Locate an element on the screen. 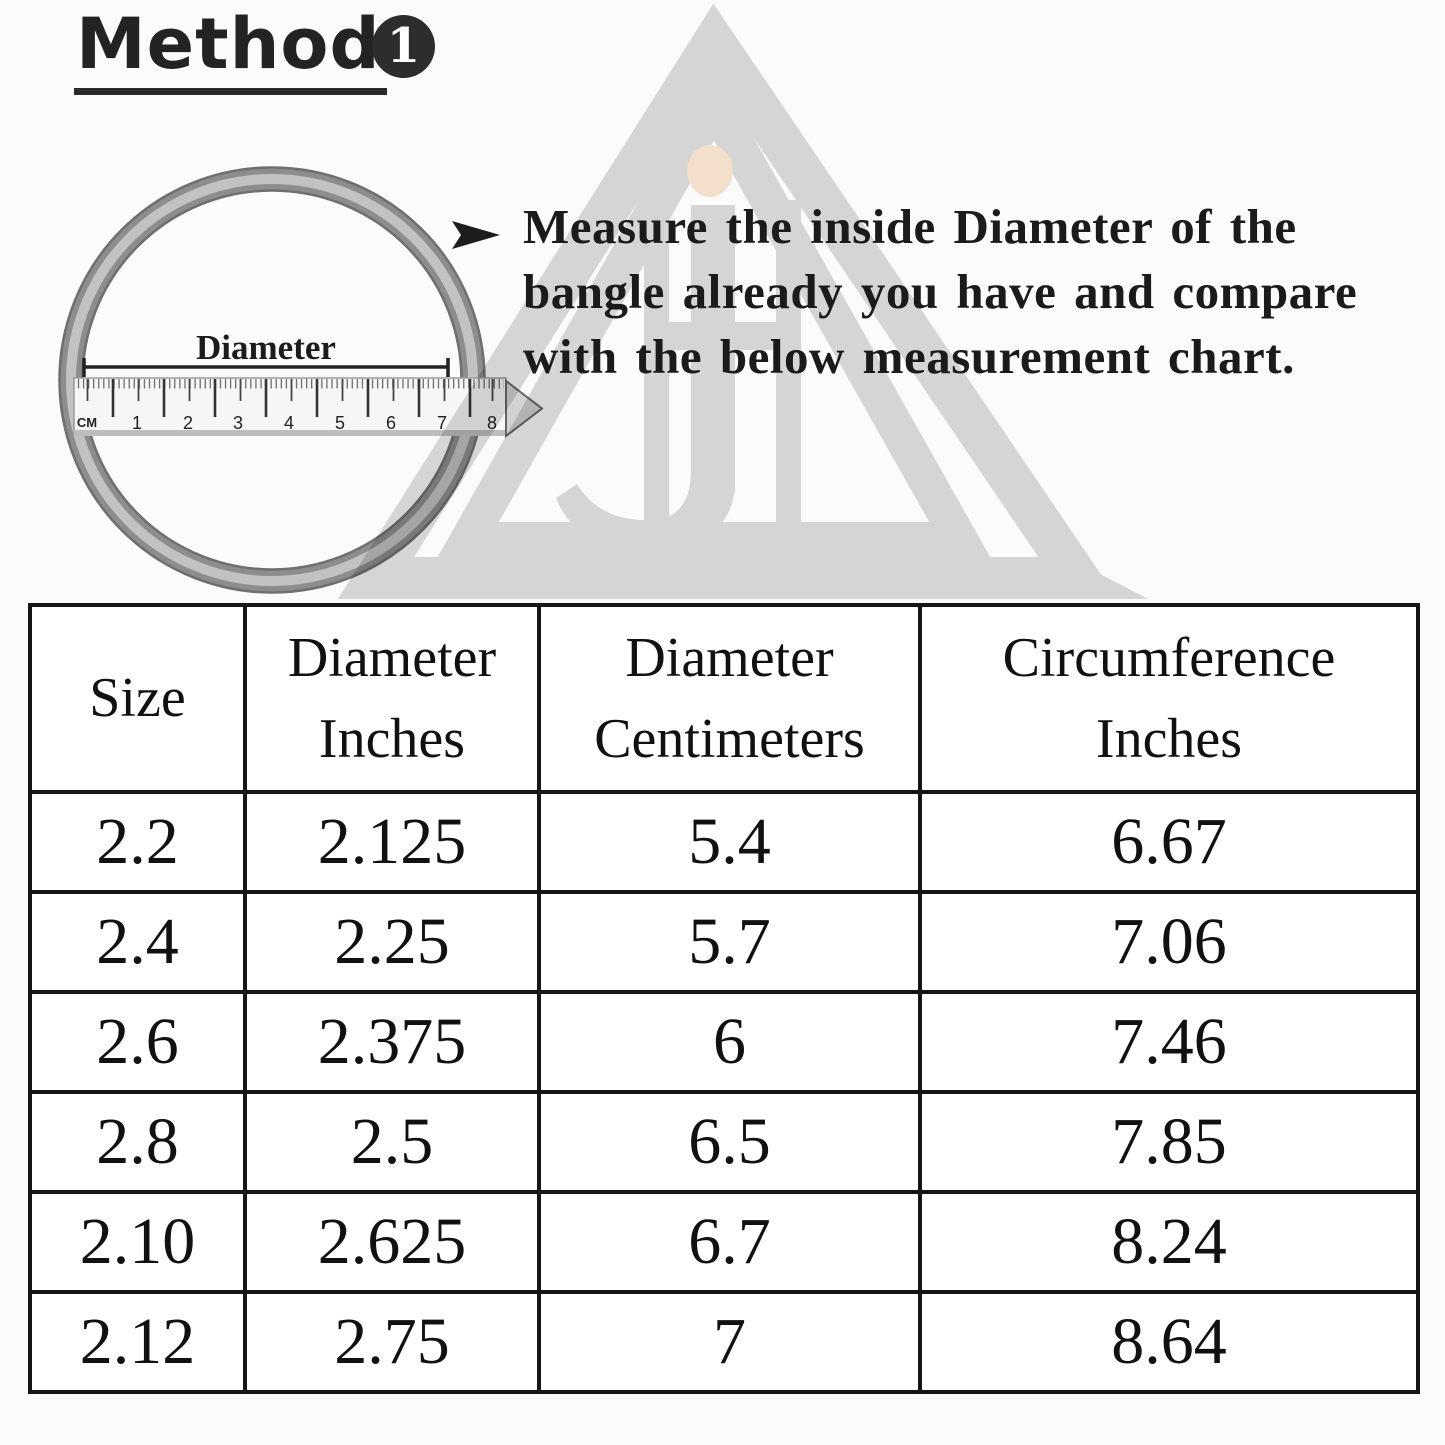 This screenshot has width=1445, height=1445. ruler-mark: 4 is located at coordinates (289, 423).